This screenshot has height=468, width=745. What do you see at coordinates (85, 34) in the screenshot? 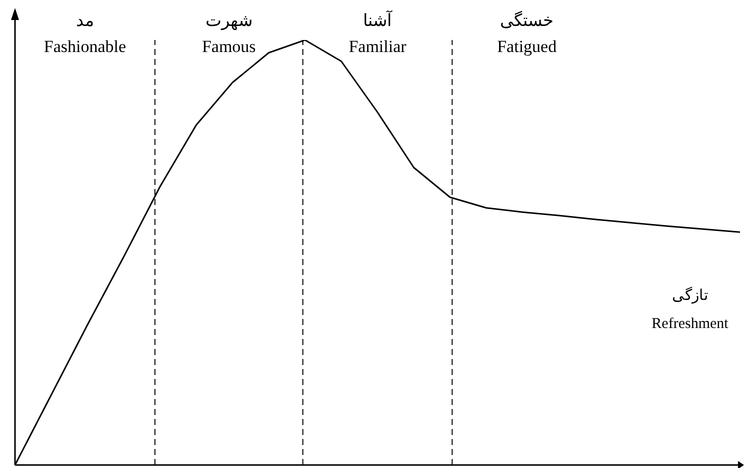
I see `annotation: مد Fashionable` at bounding box center [85, 34].